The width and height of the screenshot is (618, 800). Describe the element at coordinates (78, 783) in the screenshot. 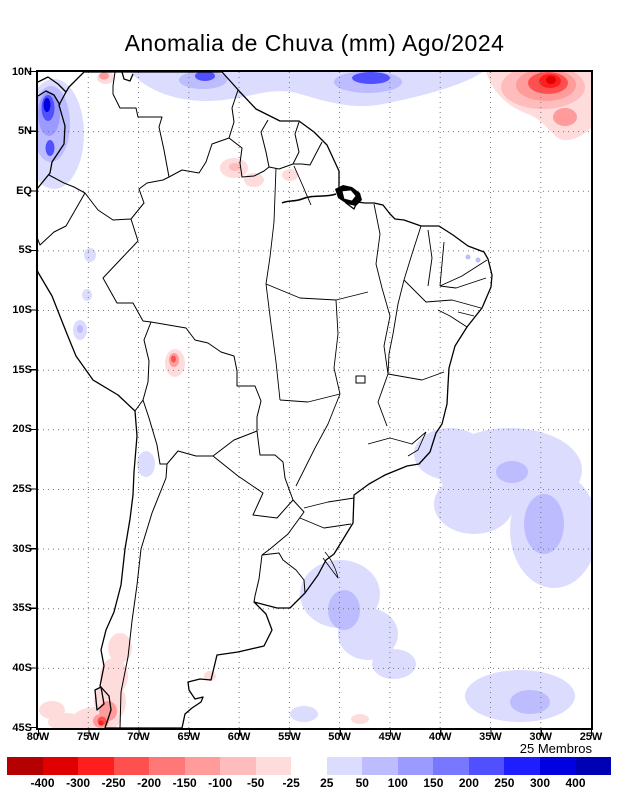

I see `colorbar-tick-label: -300` at that location.